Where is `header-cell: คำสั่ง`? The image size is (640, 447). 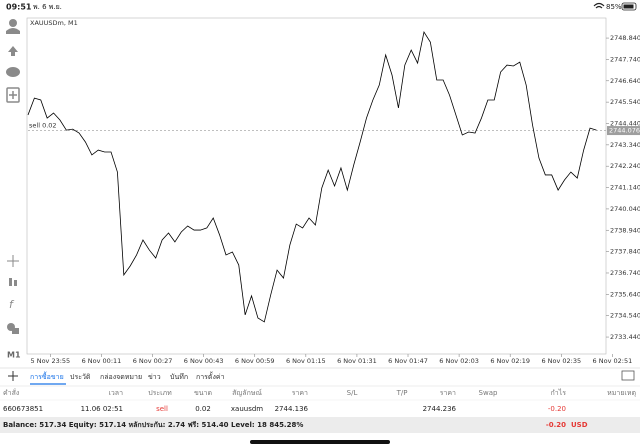
header-cell: คำสั่ง is located at coordinates (11, 392).